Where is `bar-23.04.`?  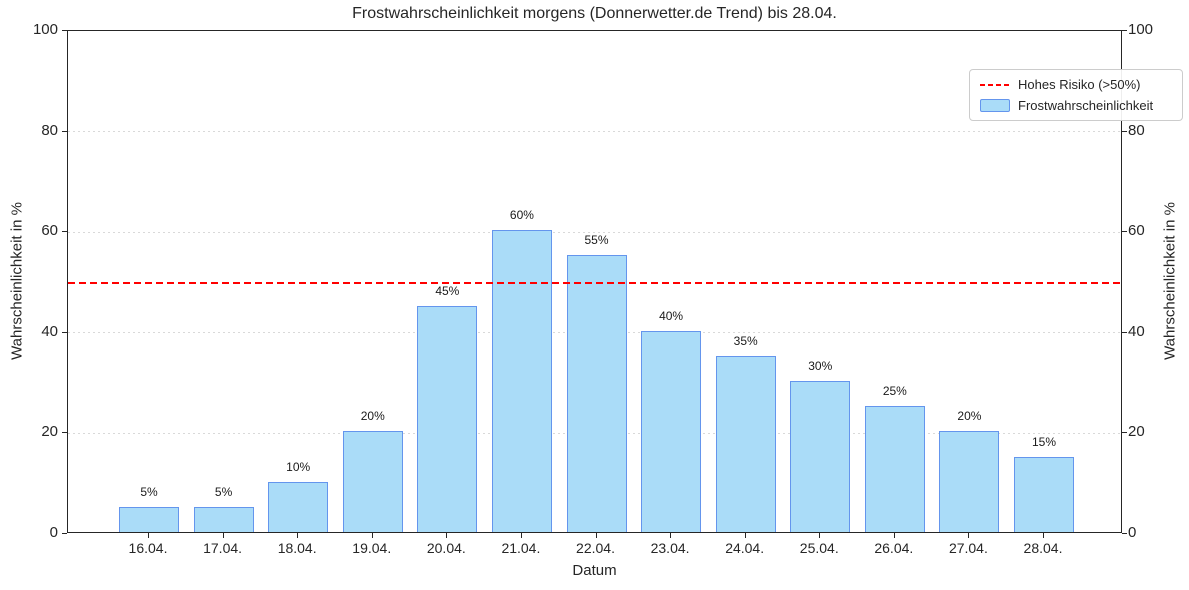
bar-23.04. is located at coordinates (671, 431).